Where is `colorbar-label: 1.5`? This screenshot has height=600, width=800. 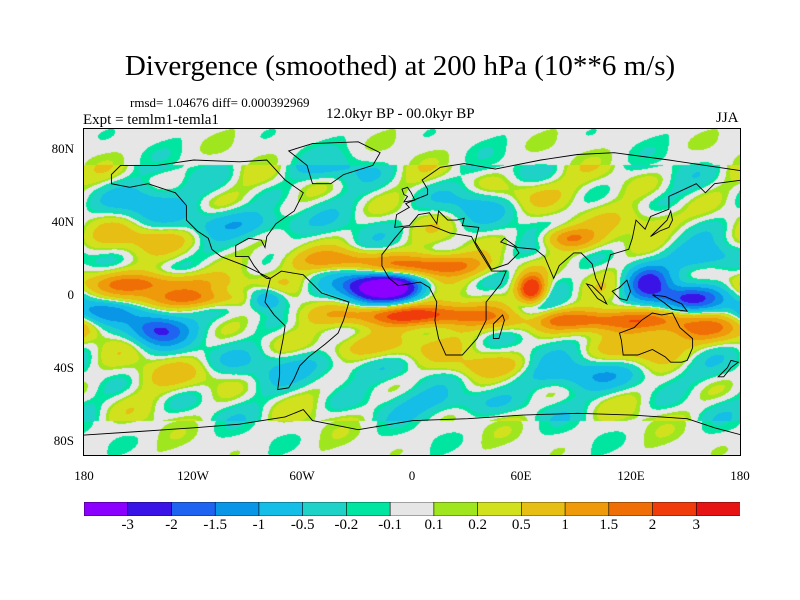 colorbar-label: 1.5 is located at coordinates (609, 525).